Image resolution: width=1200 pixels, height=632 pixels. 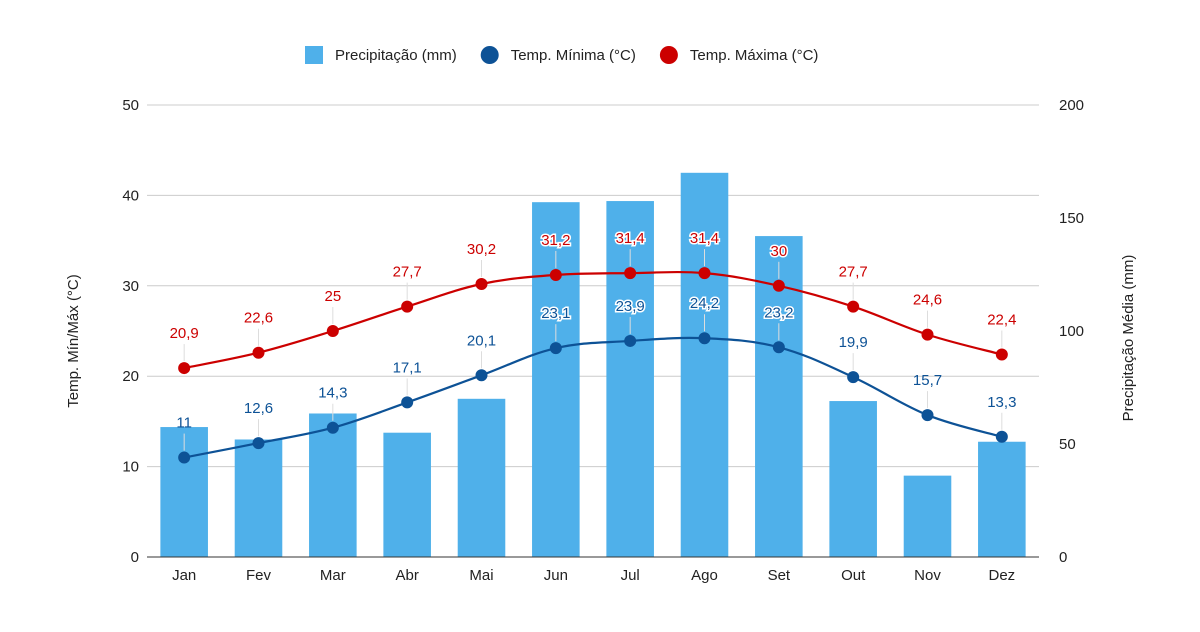 What do you see at coordinates (778, 312) in the screenshot?
I see `min-temp-data-label: 23,2` at bounding box center [778, 312].